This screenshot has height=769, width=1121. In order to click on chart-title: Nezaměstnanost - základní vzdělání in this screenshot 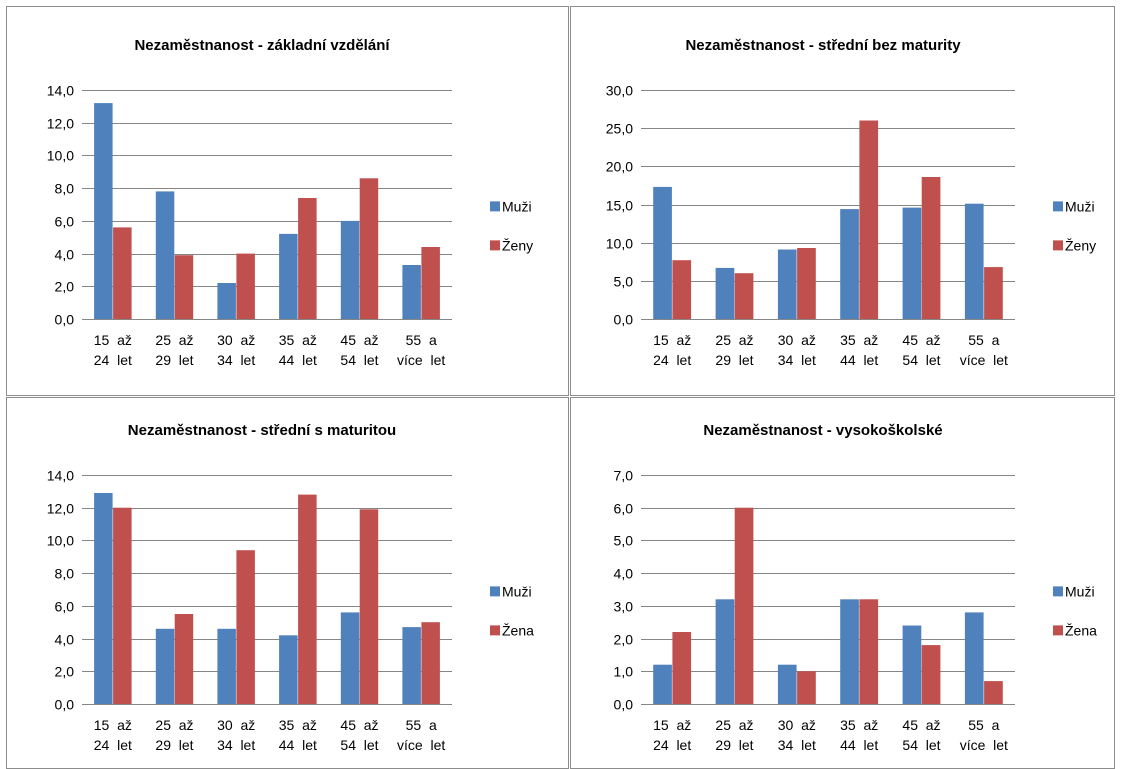, I will do `click(262, 45)`.